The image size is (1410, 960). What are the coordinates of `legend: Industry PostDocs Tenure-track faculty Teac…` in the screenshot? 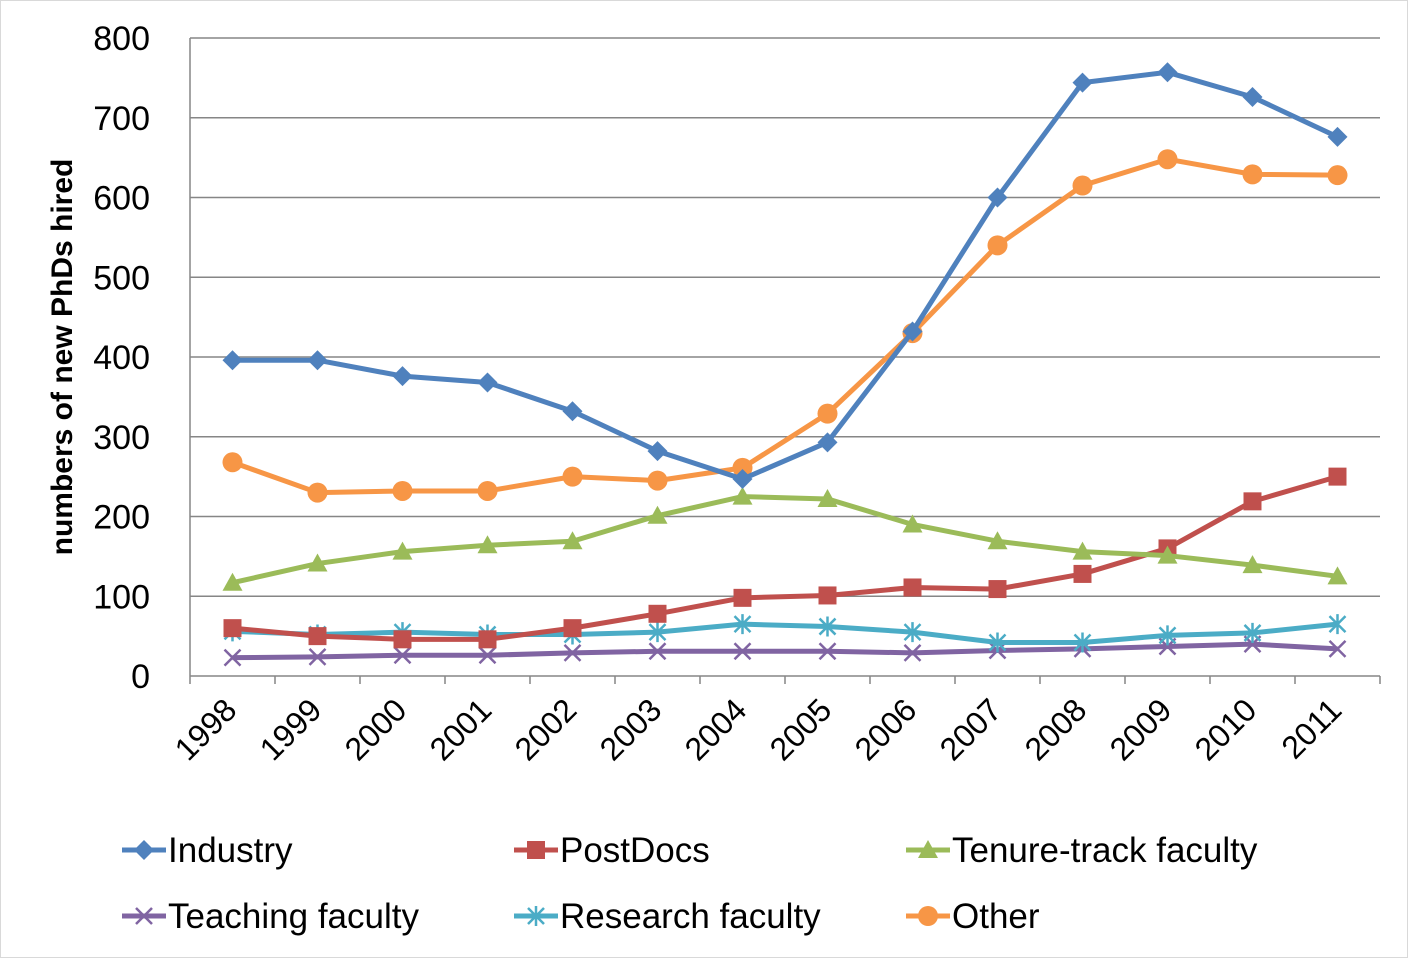 It's located at (690, 883).